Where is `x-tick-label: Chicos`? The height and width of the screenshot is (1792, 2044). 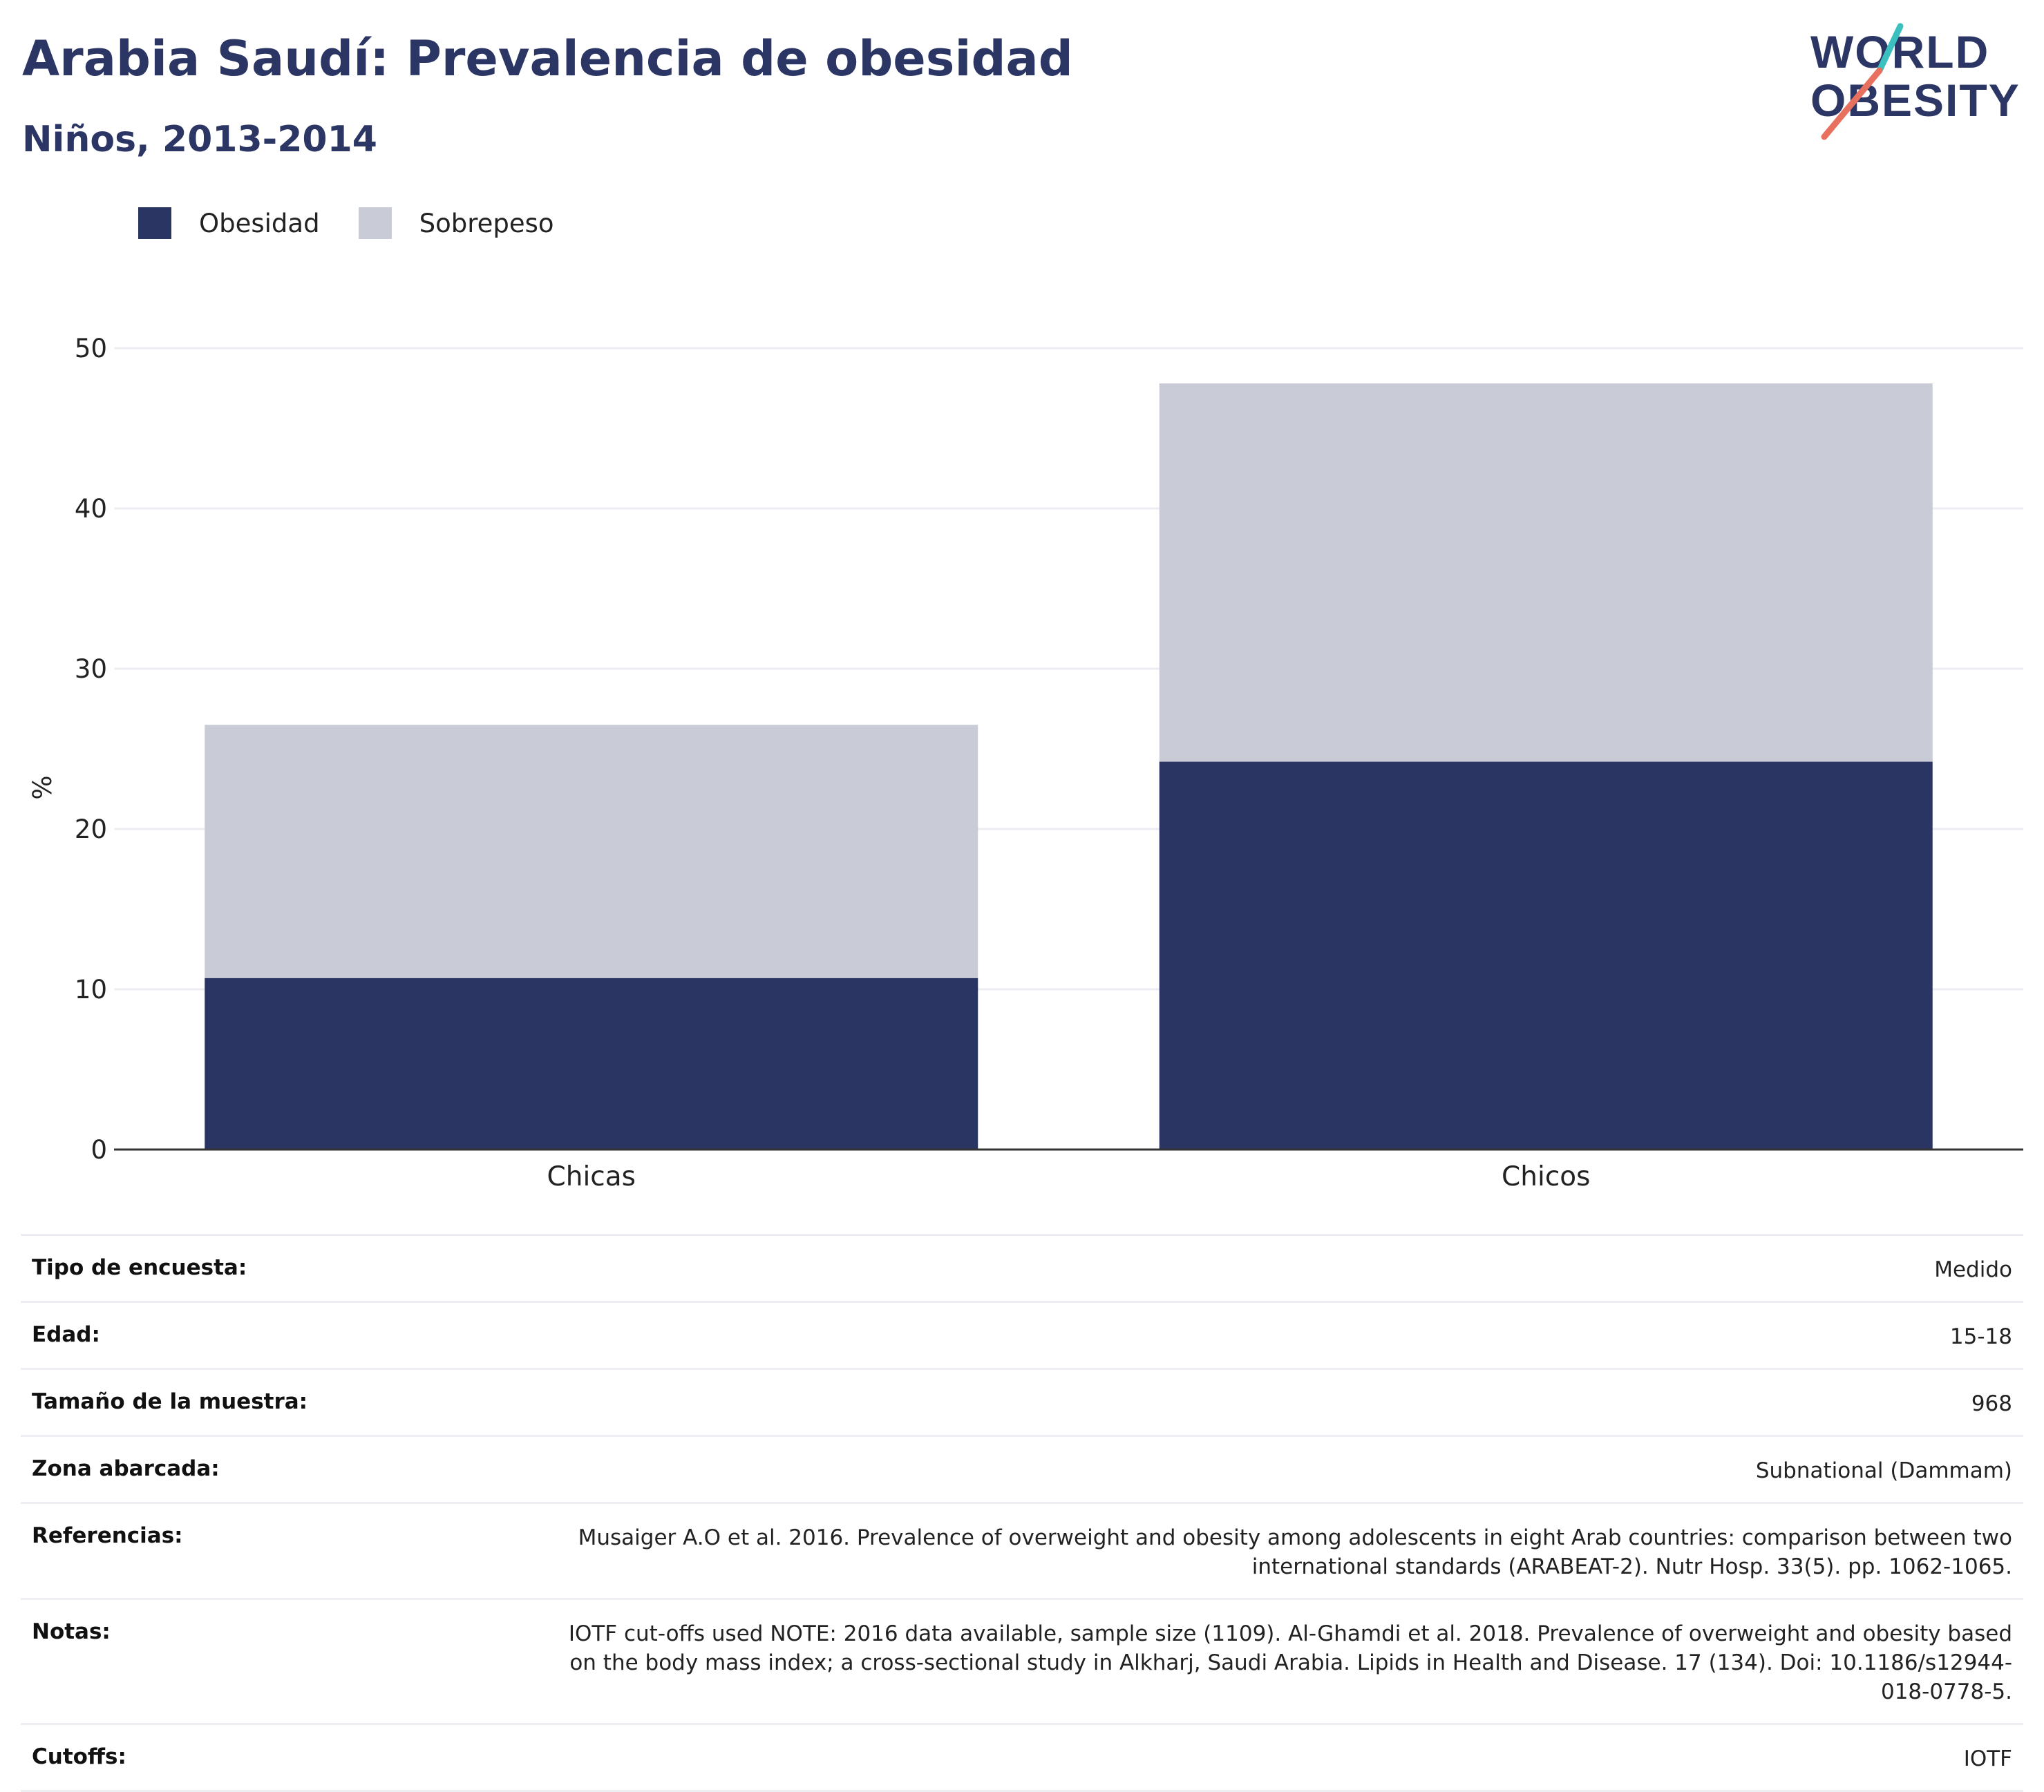 x-tick-label: Chicos is located at coordinates (1546, 1176).